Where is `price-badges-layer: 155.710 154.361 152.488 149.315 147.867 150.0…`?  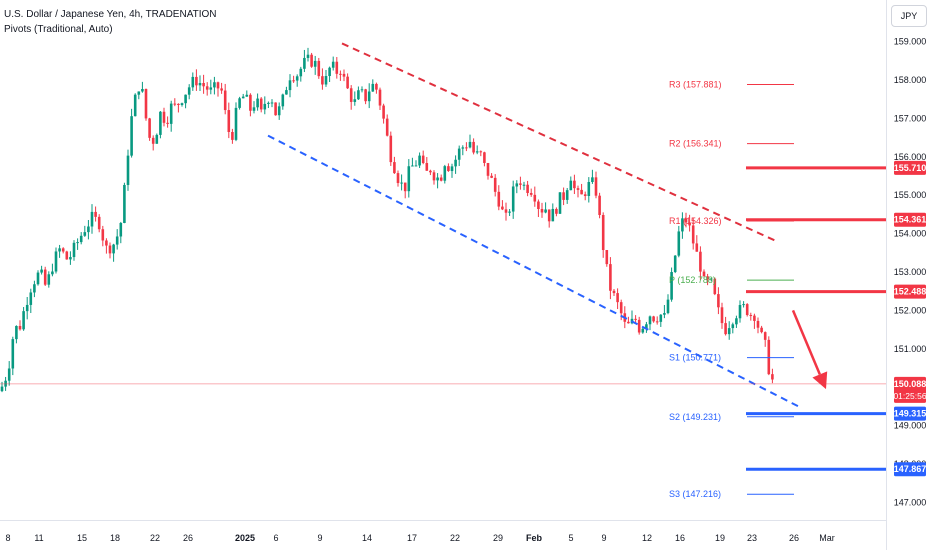 price-badges-layer: 155.710 154.361 152.488 149.315 147.867 150.0… is located at coordinates (910, 318).